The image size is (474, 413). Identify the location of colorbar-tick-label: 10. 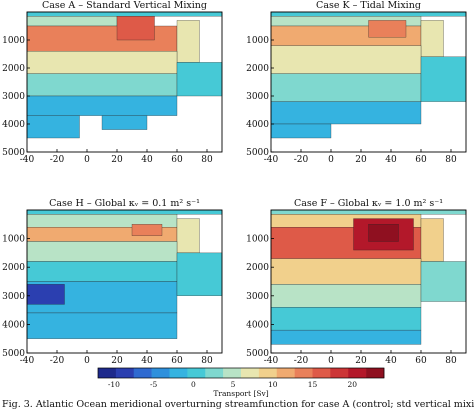
(273, 384).